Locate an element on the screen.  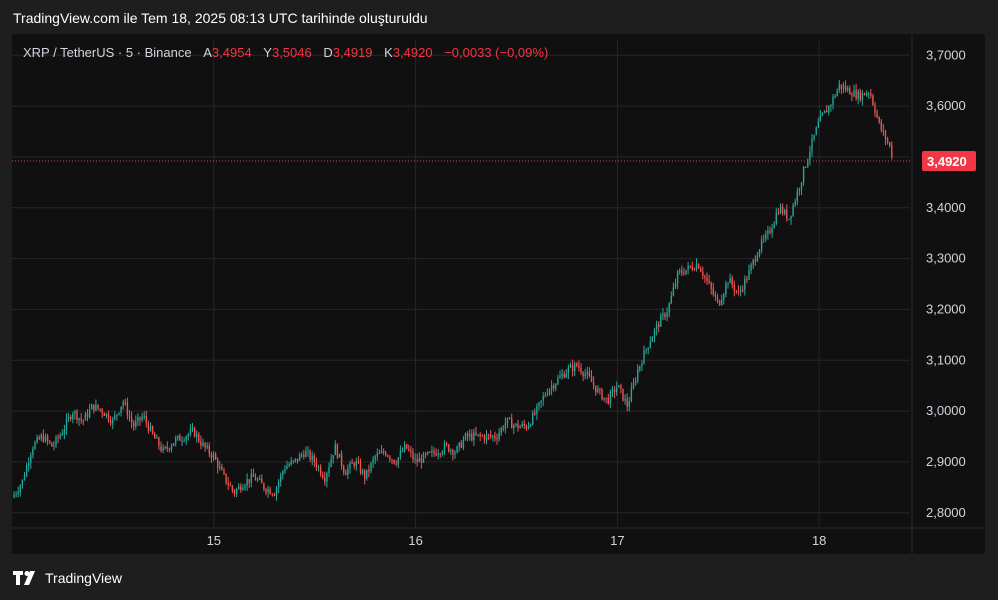
x-tick-label: 17 is located at coordinates (617, 540).